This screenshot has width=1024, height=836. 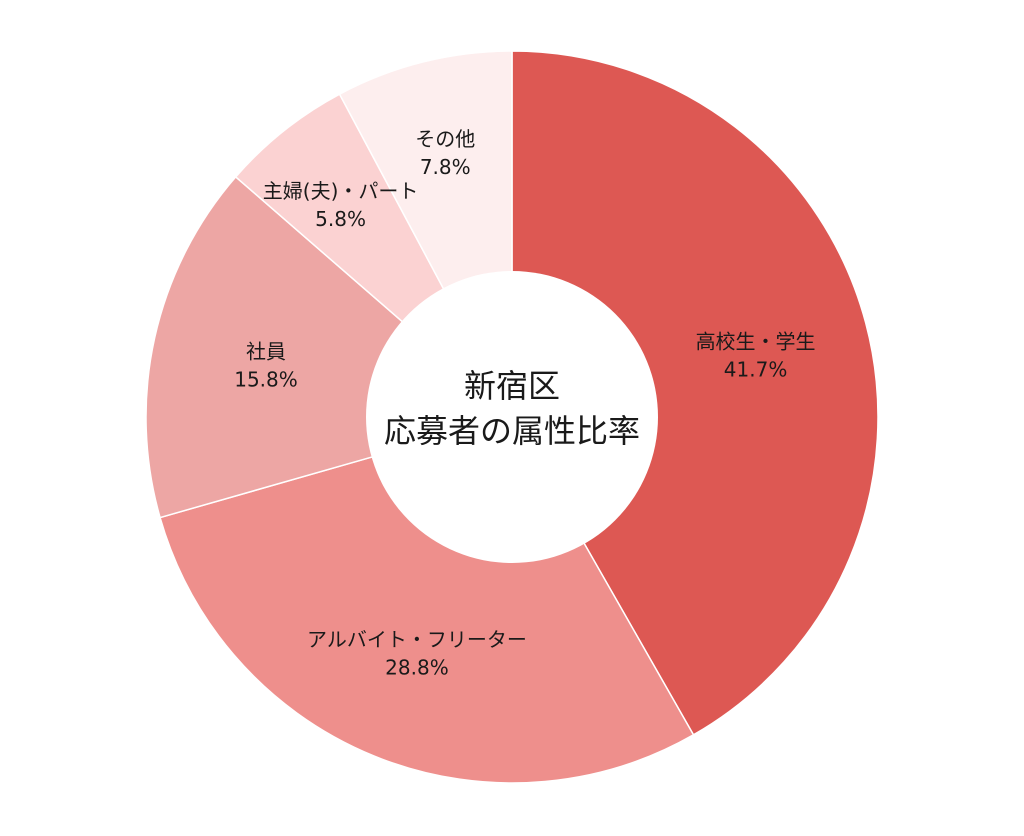 I want to click on slice-value-1: 28.8%, so click(x=417, y=667).